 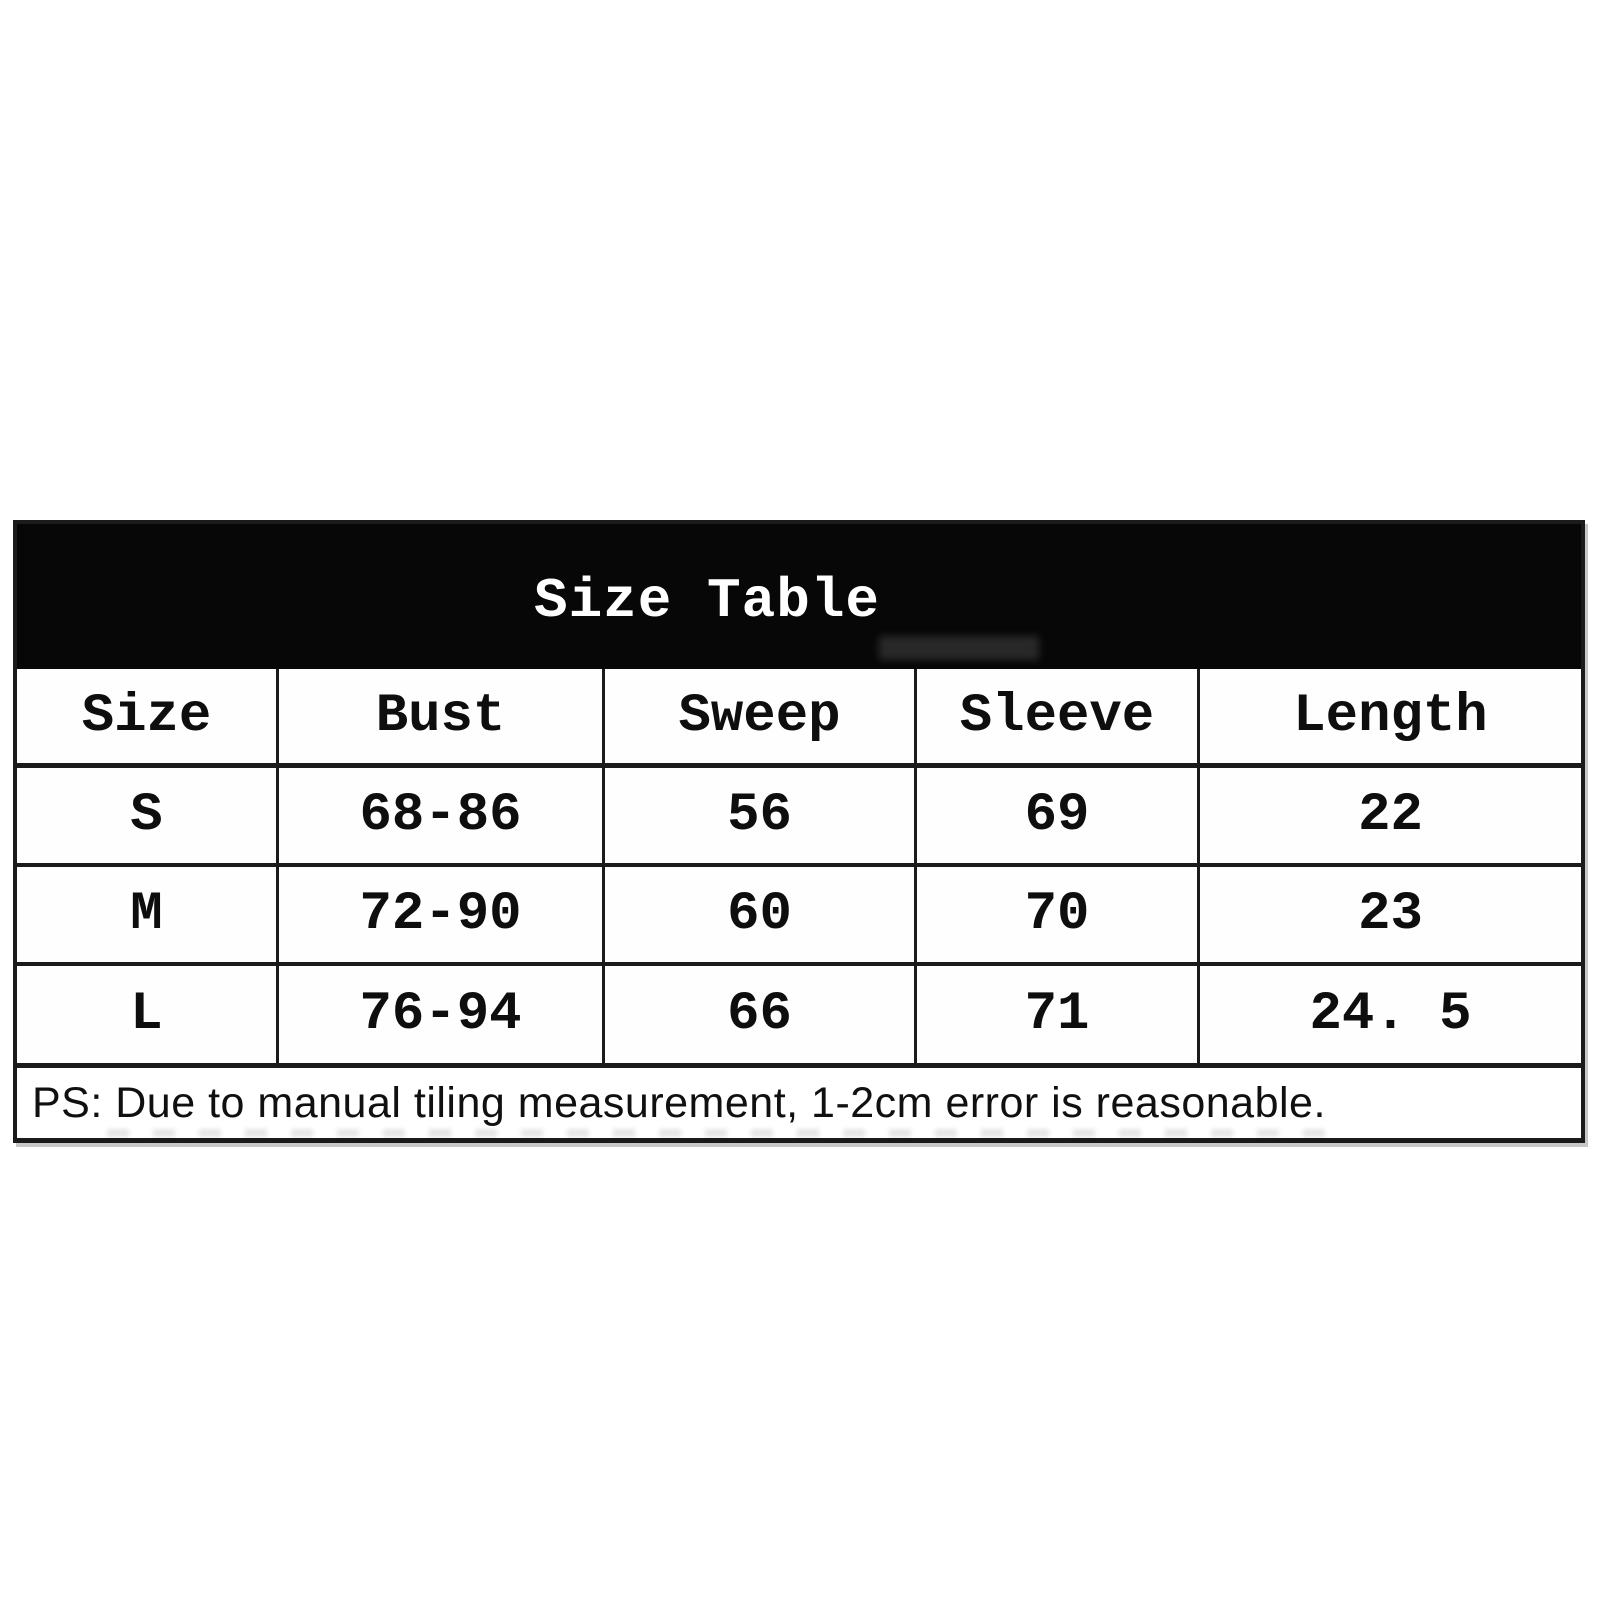 I want to click on size-table-title: Size Table, so click(x=707, y=600).